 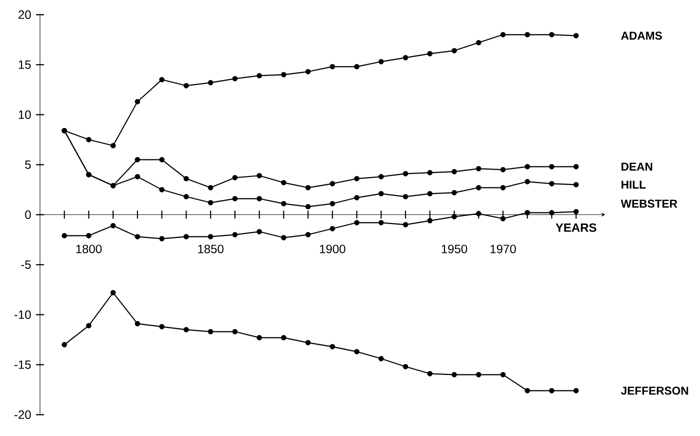 What do you see at coordinates (28, 214) in the screenshot?
I see `y-tick-label: 0` at bounding box center [28, 214].